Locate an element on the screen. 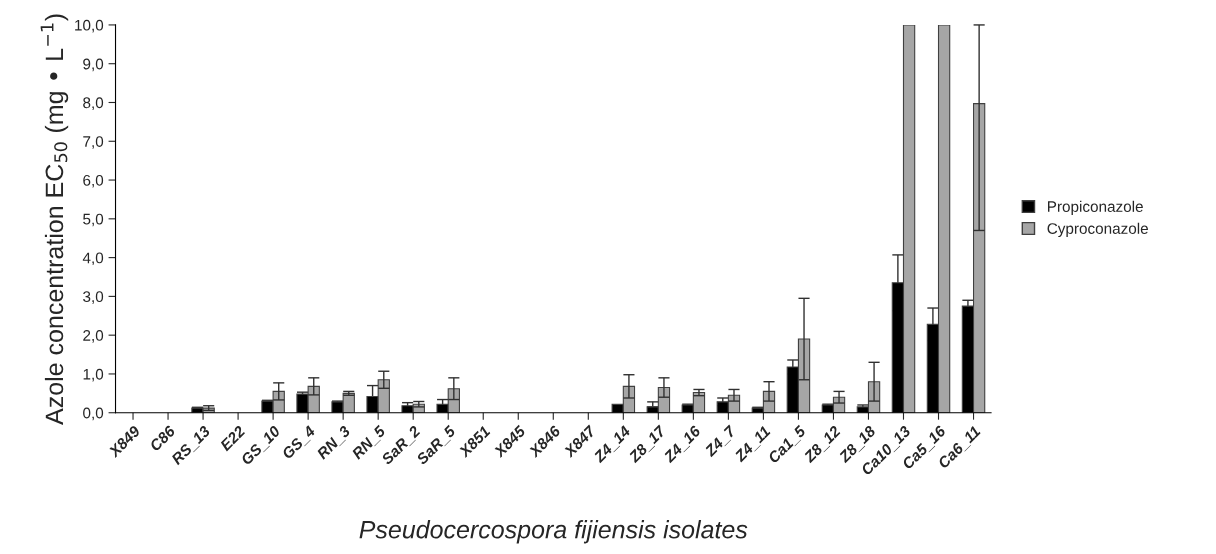  y-tick-label: 5,0 is located at coordinates (93, 220).